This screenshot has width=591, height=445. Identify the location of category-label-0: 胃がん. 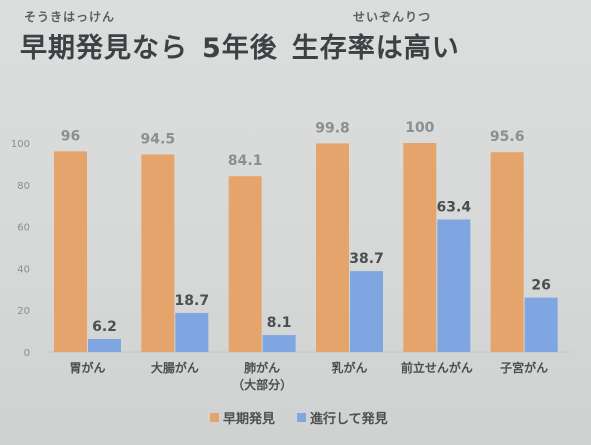
(87, 367).